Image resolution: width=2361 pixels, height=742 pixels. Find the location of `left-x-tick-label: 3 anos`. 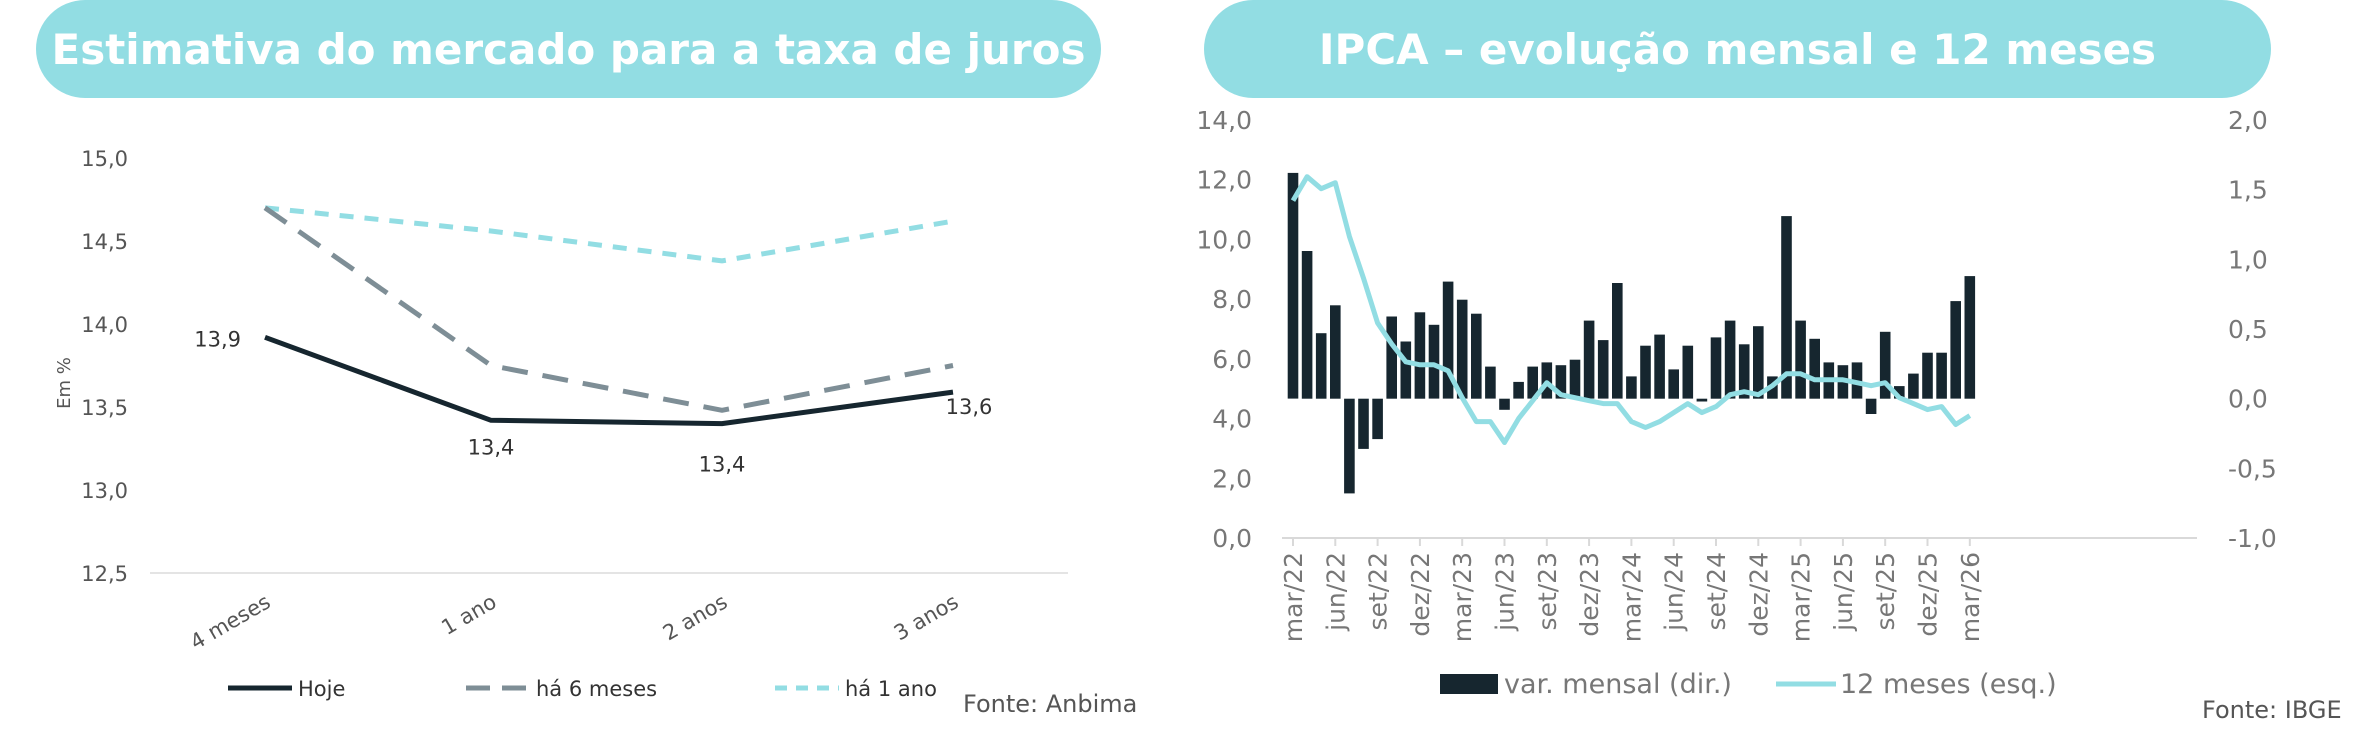

left-x-tick-label: 3 anos is located at coordinates (926, 618).